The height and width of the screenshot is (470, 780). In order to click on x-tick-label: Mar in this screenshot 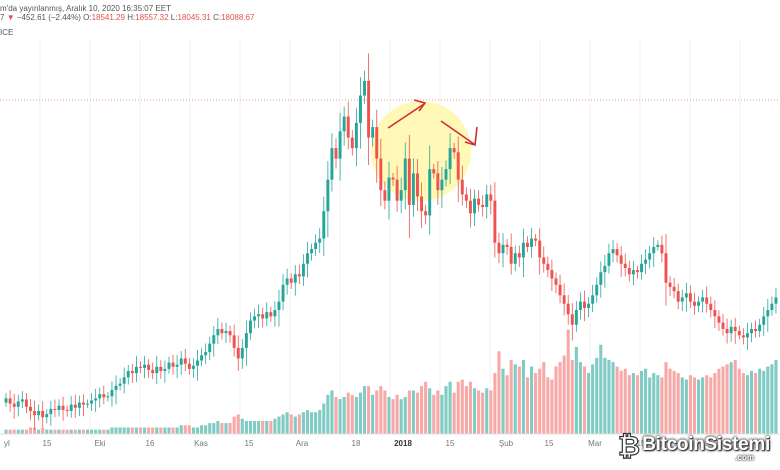, I will do `click(595, 443)`.